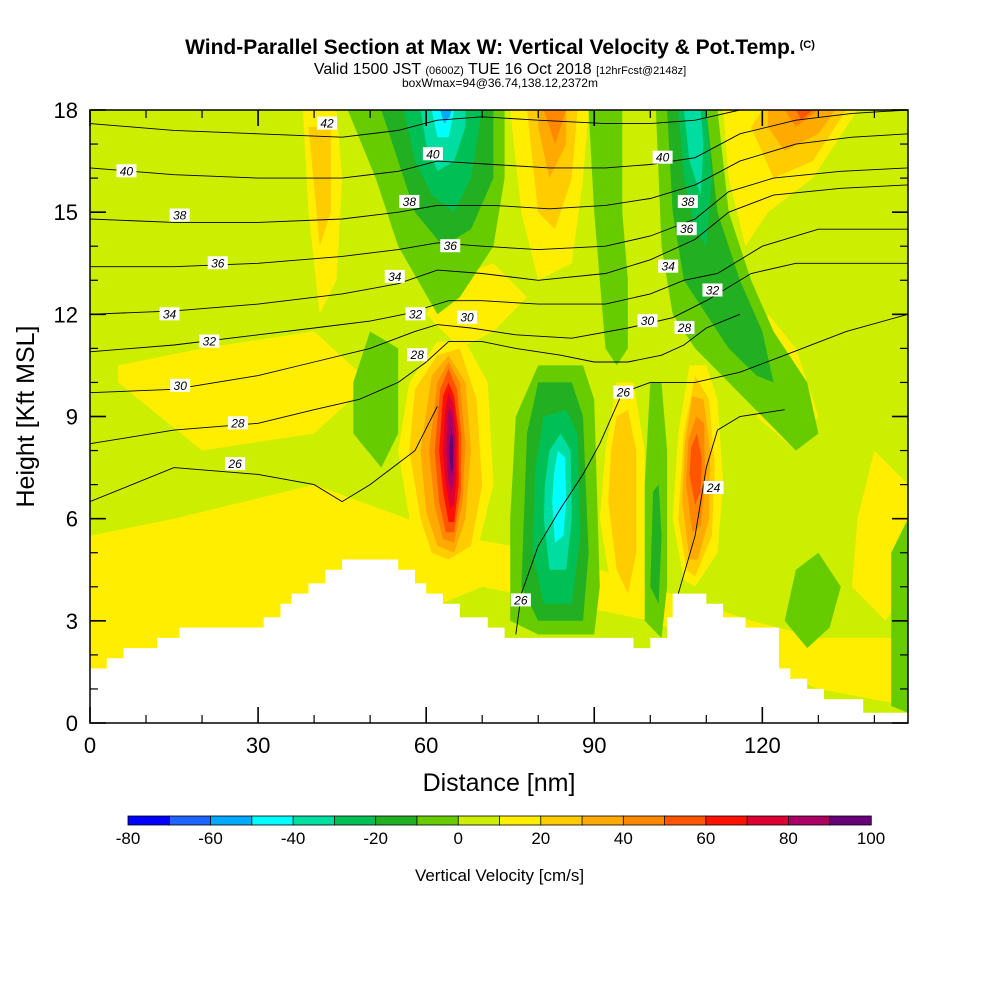  What do you see at coordinates (457, 838) in the screenshot?
I see `colorbar-tick-label: 0` at bounding box center [457, 838].